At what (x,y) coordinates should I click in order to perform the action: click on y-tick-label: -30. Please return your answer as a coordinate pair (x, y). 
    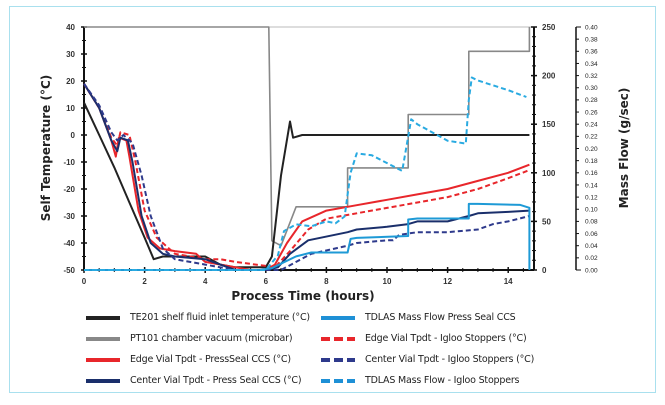
    Looking at the image, I should click on (69, 216).